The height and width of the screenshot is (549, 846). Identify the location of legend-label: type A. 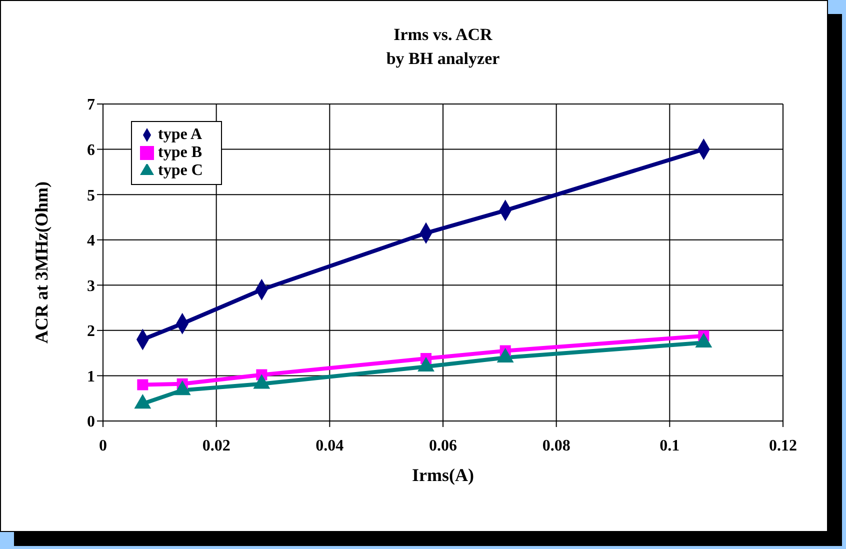
(180, 134).